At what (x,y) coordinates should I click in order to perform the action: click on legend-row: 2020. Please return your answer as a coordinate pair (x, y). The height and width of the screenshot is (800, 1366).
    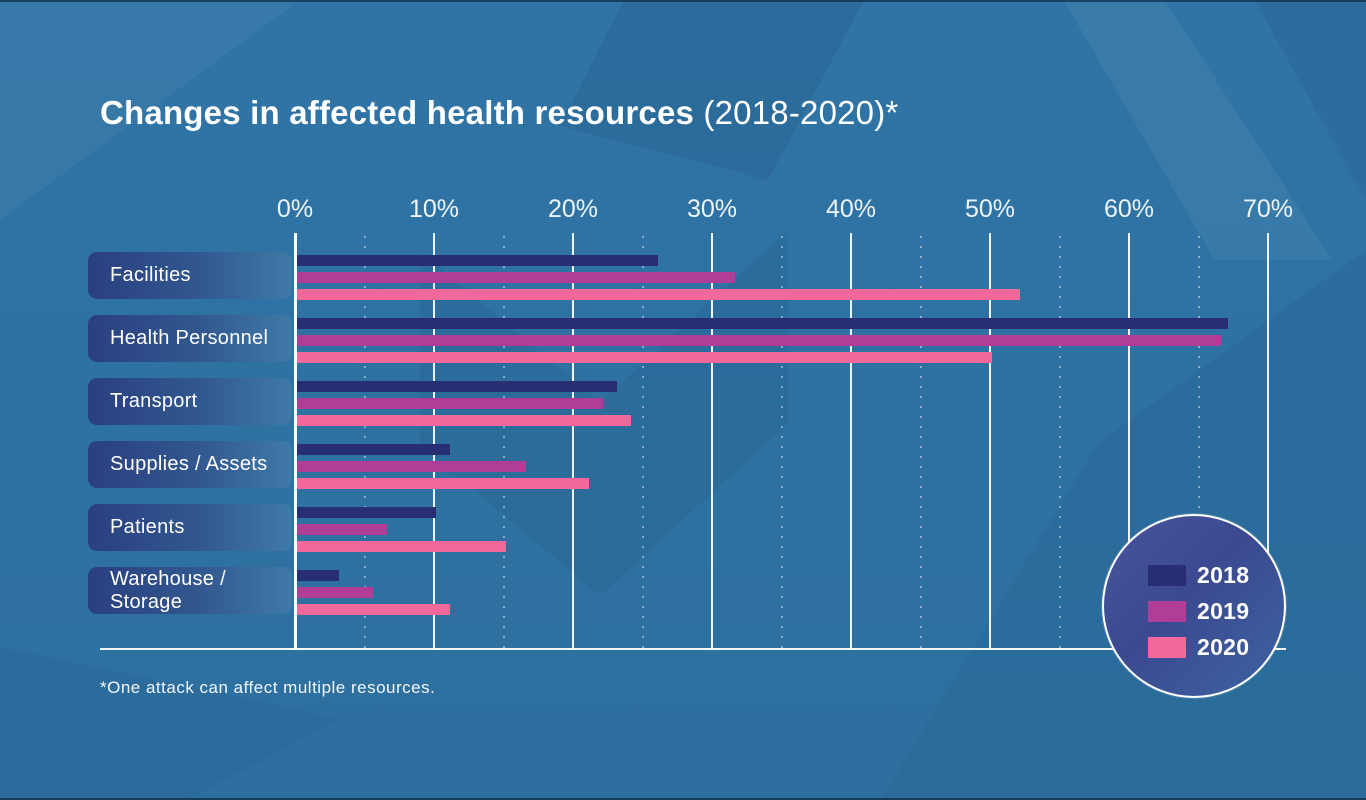
    Looking at the image, I should click on (1199, 646).